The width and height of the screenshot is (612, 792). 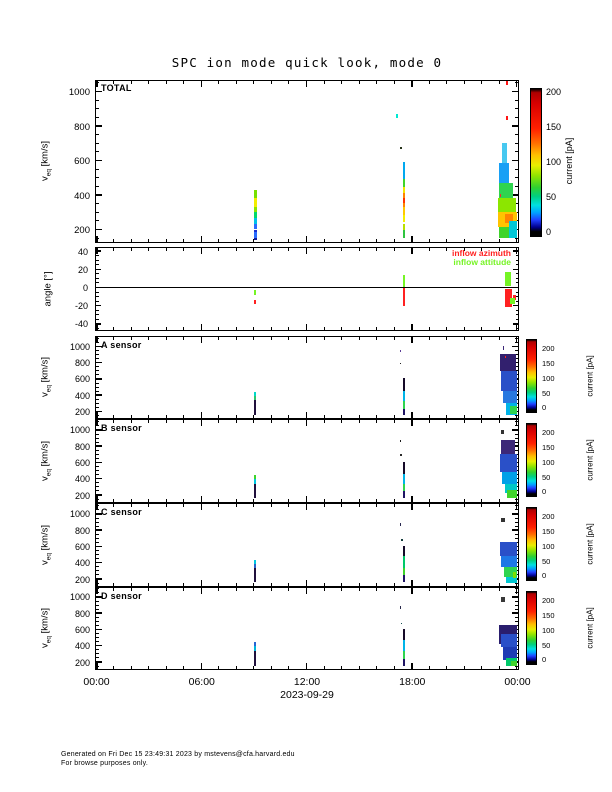 What do you see at coordinates (590, 544) in the screenshot?
I see `colorbar-title-c: current [pA]` at bounding box center [590, 544].